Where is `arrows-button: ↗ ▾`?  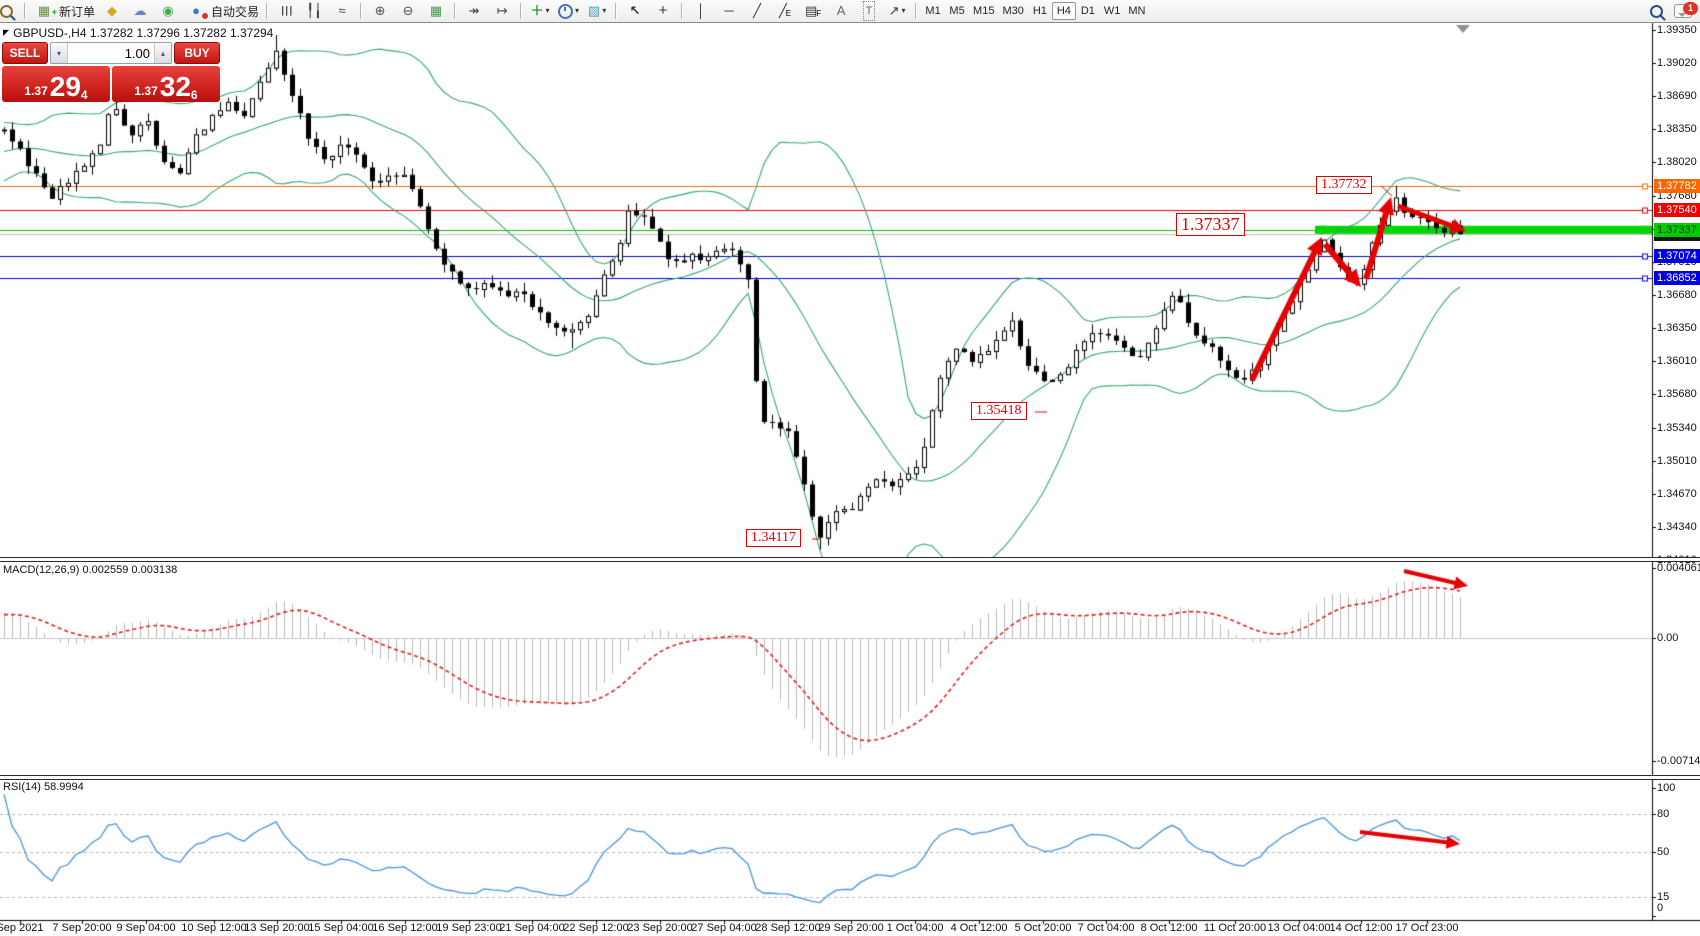 arrows-button: ↗ ▾ is located at coordinates (897, 11).